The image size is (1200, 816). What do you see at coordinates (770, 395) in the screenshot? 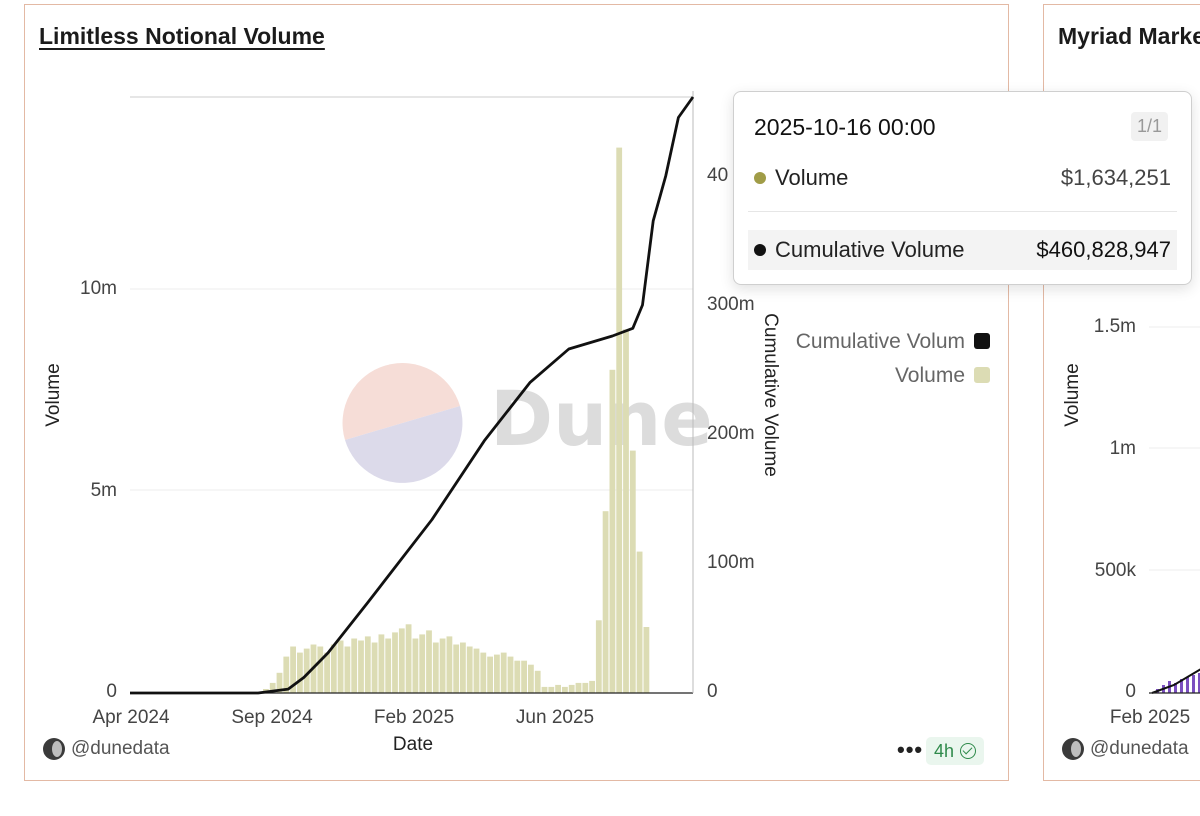
I see `y2-axis-title: Cumulative Volume` at bounding box center [770, 395].